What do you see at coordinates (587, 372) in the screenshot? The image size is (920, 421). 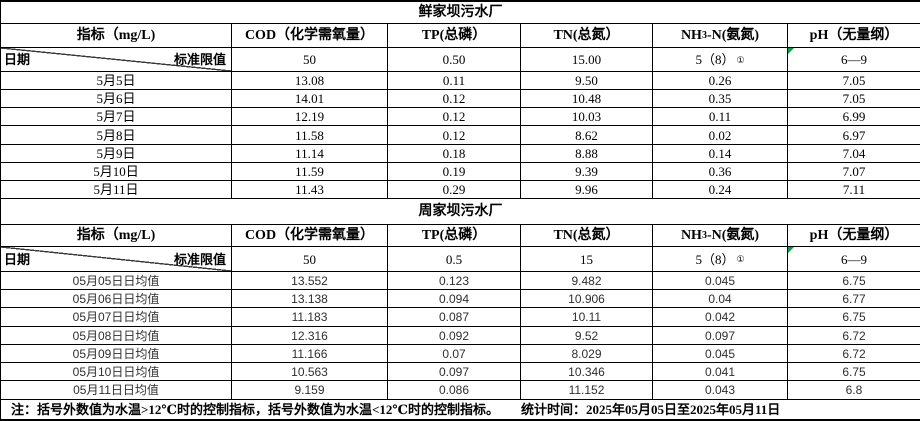 I see `tn-cell: 10.346` at bounding box center [587, 372].